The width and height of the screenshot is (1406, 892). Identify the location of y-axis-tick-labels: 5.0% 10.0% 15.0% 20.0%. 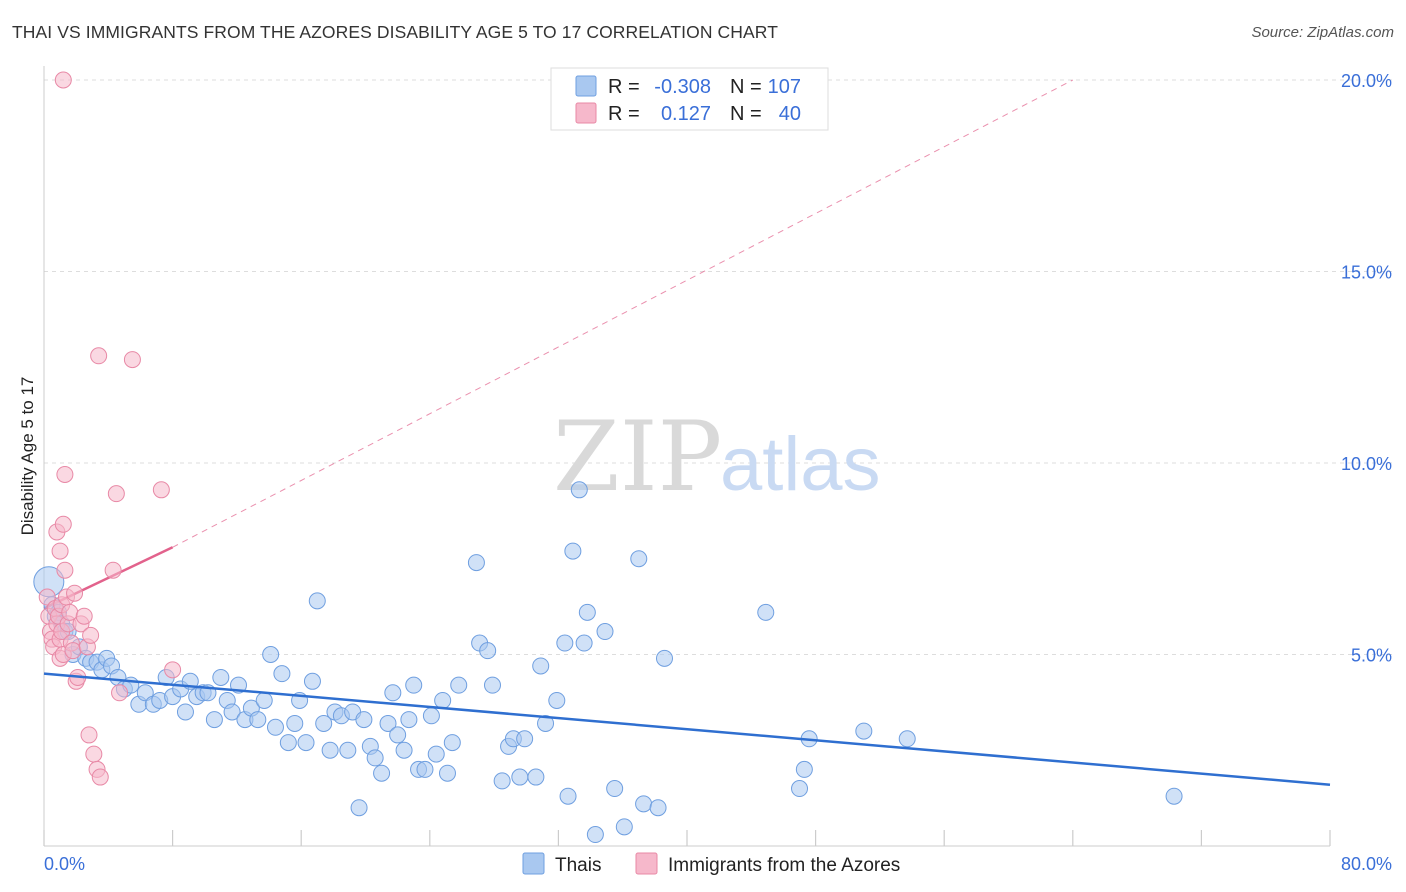
(1366, 368).